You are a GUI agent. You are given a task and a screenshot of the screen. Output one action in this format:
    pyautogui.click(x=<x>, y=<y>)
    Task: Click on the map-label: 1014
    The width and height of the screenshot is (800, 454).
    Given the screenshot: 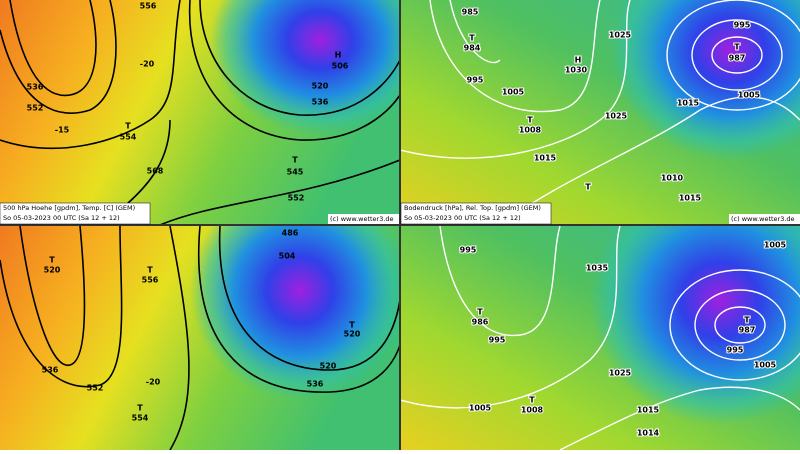 What is the action you would take?
    pyautogui.click(x=648, y=433)
    